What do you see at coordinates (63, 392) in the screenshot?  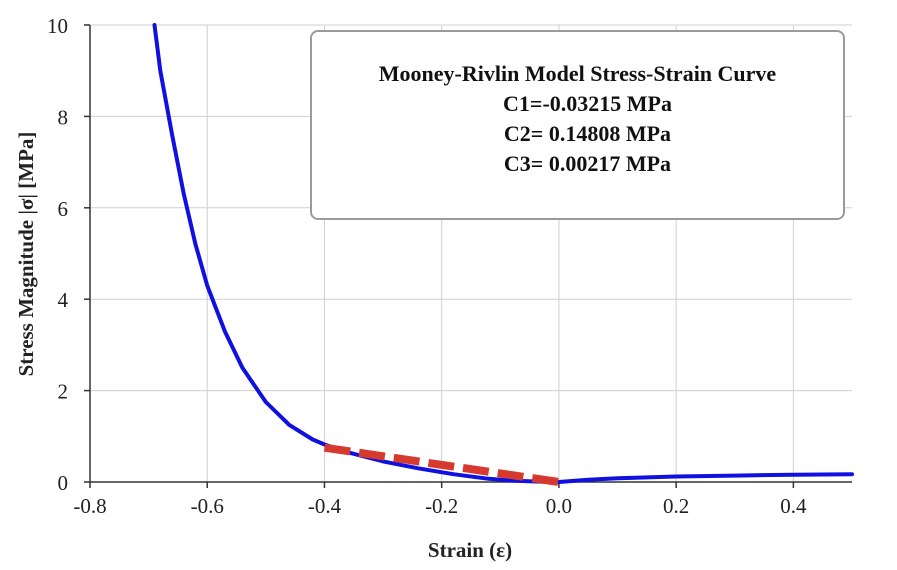 I see `y-tick-label: 2` at bounding box center [63, 392].